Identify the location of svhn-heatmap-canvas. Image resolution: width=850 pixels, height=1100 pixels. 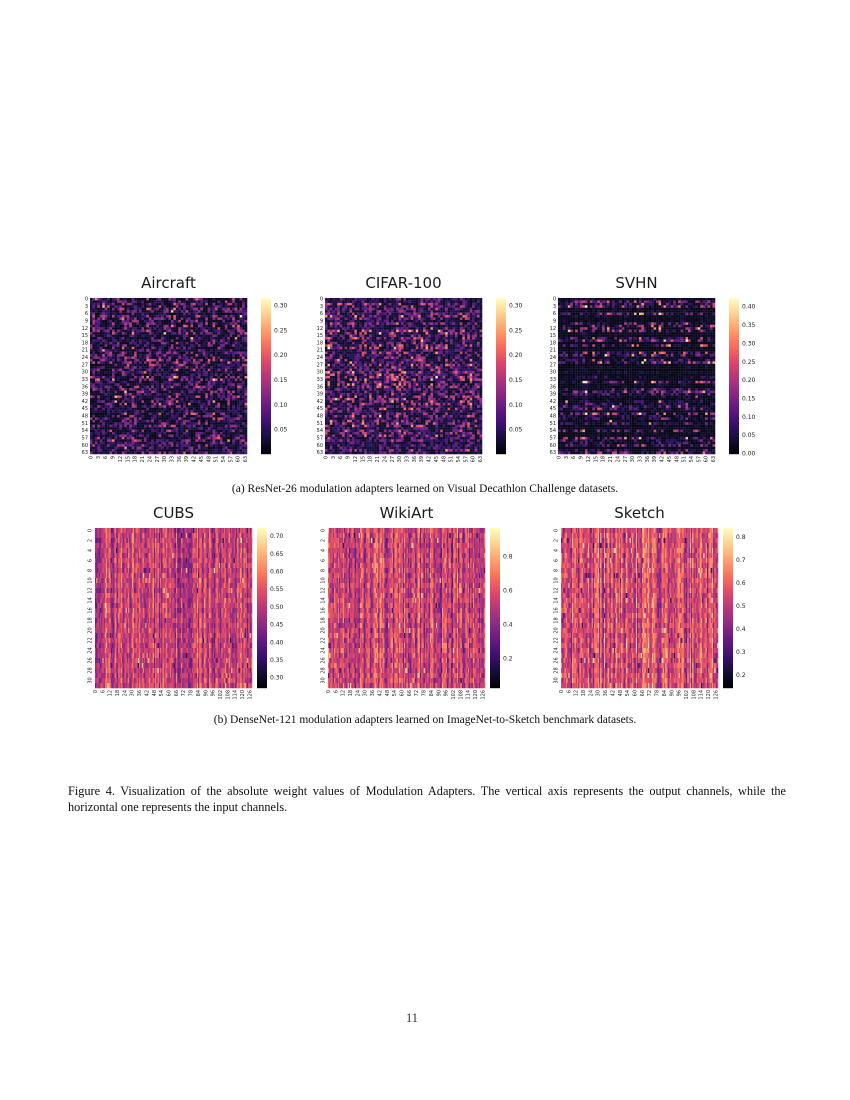
(654, 387).